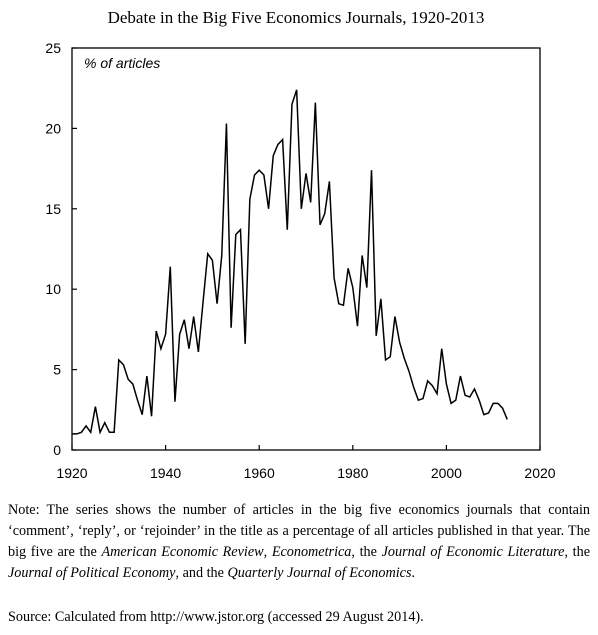 This screenshot has height=635, width=598. I want to click on x-tick-label: 1940, so click(165, 473).